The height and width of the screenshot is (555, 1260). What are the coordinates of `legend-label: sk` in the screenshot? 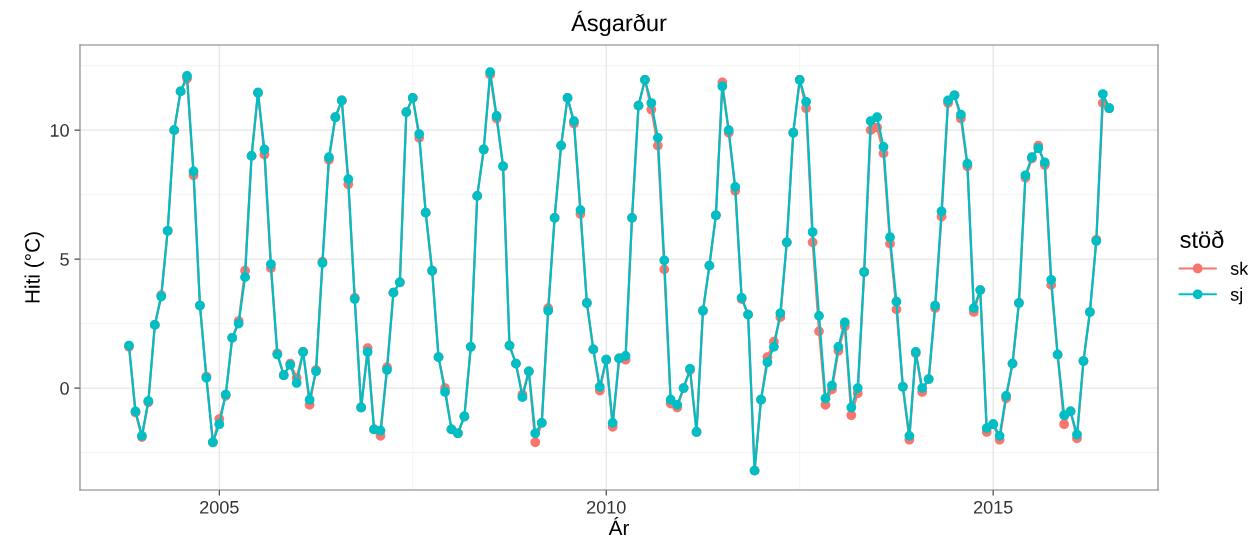 It's located at (1239, 268).